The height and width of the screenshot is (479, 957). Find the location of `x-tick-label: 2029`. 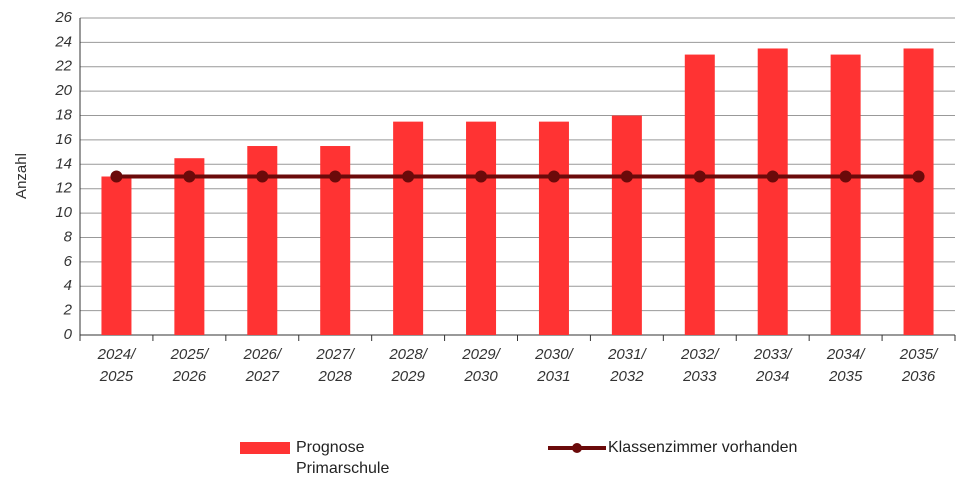

x-tick-label: 2029 is located at coordinates (407, 376).